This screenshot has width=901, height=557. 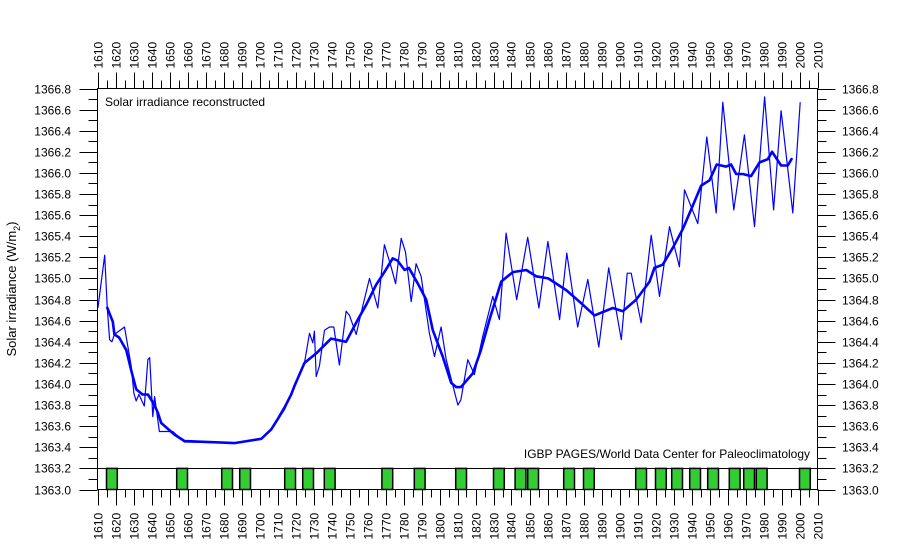 What do you see at coordinates (860, 343) in the screenshot?
I see `y-tick-label-right: 1364.4` at bounding box center [860, 343].